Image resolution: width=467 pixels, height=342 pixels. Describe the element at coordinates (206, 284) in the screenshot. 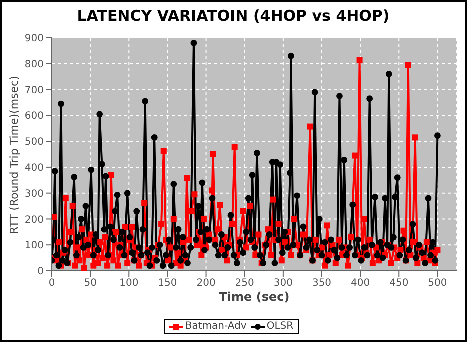

I see `x-tick-label: 200` at that location.